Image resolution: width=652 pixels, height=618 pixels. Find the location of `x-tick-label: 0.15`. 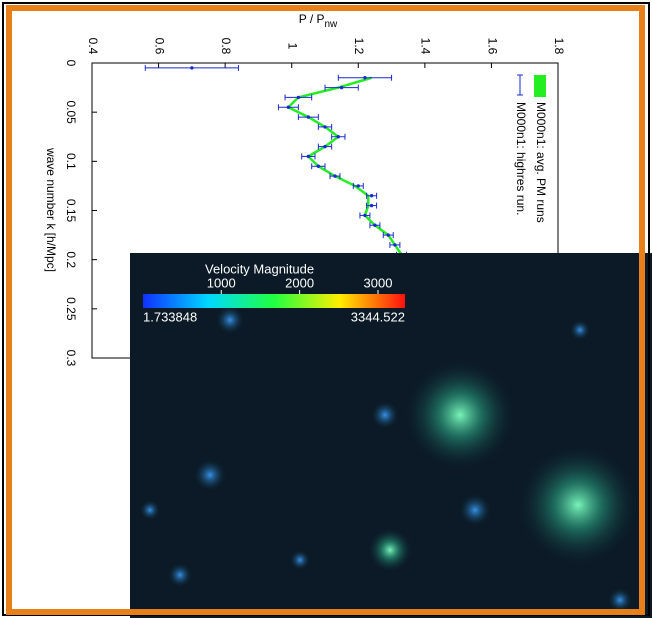

x-tick-label: 0.15 is located at coordinates (71, 211).